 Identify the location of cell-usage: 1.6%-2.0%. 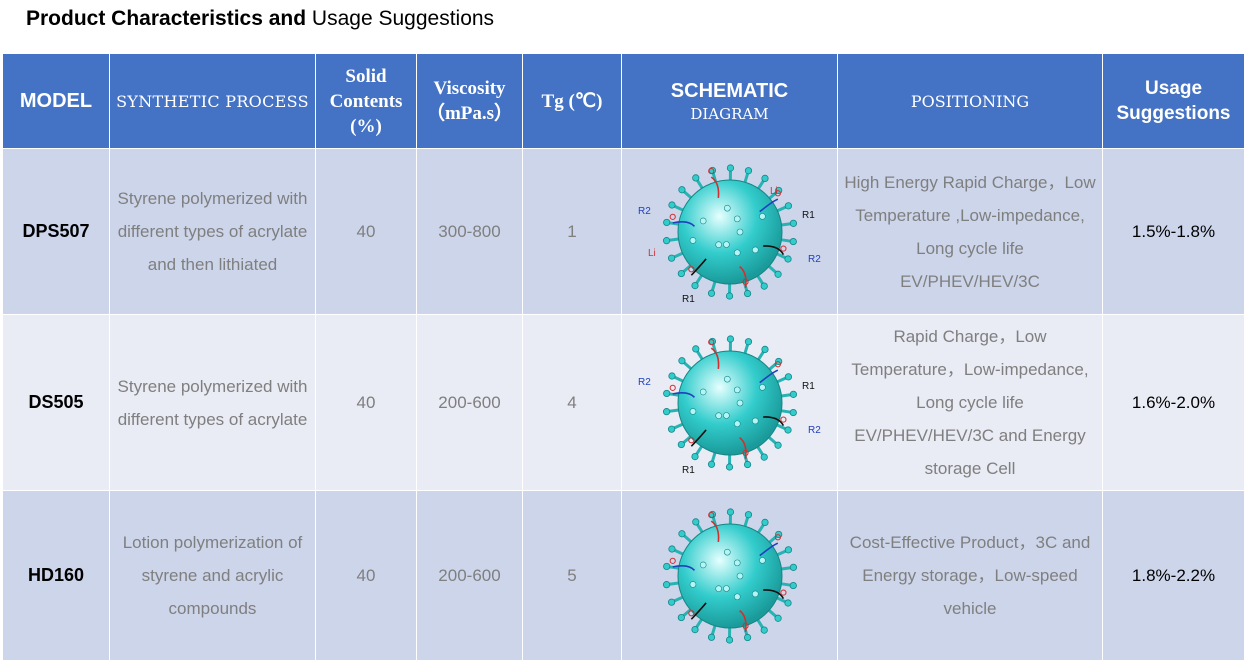
(1173, 402).